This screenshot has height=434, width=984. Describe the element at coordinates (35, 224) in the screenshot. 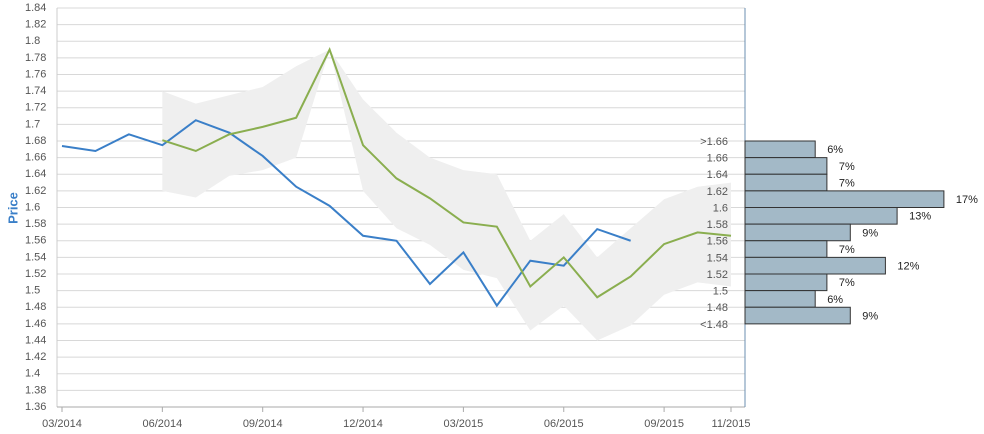

I see `y-tick-label: 1.58` at that location.